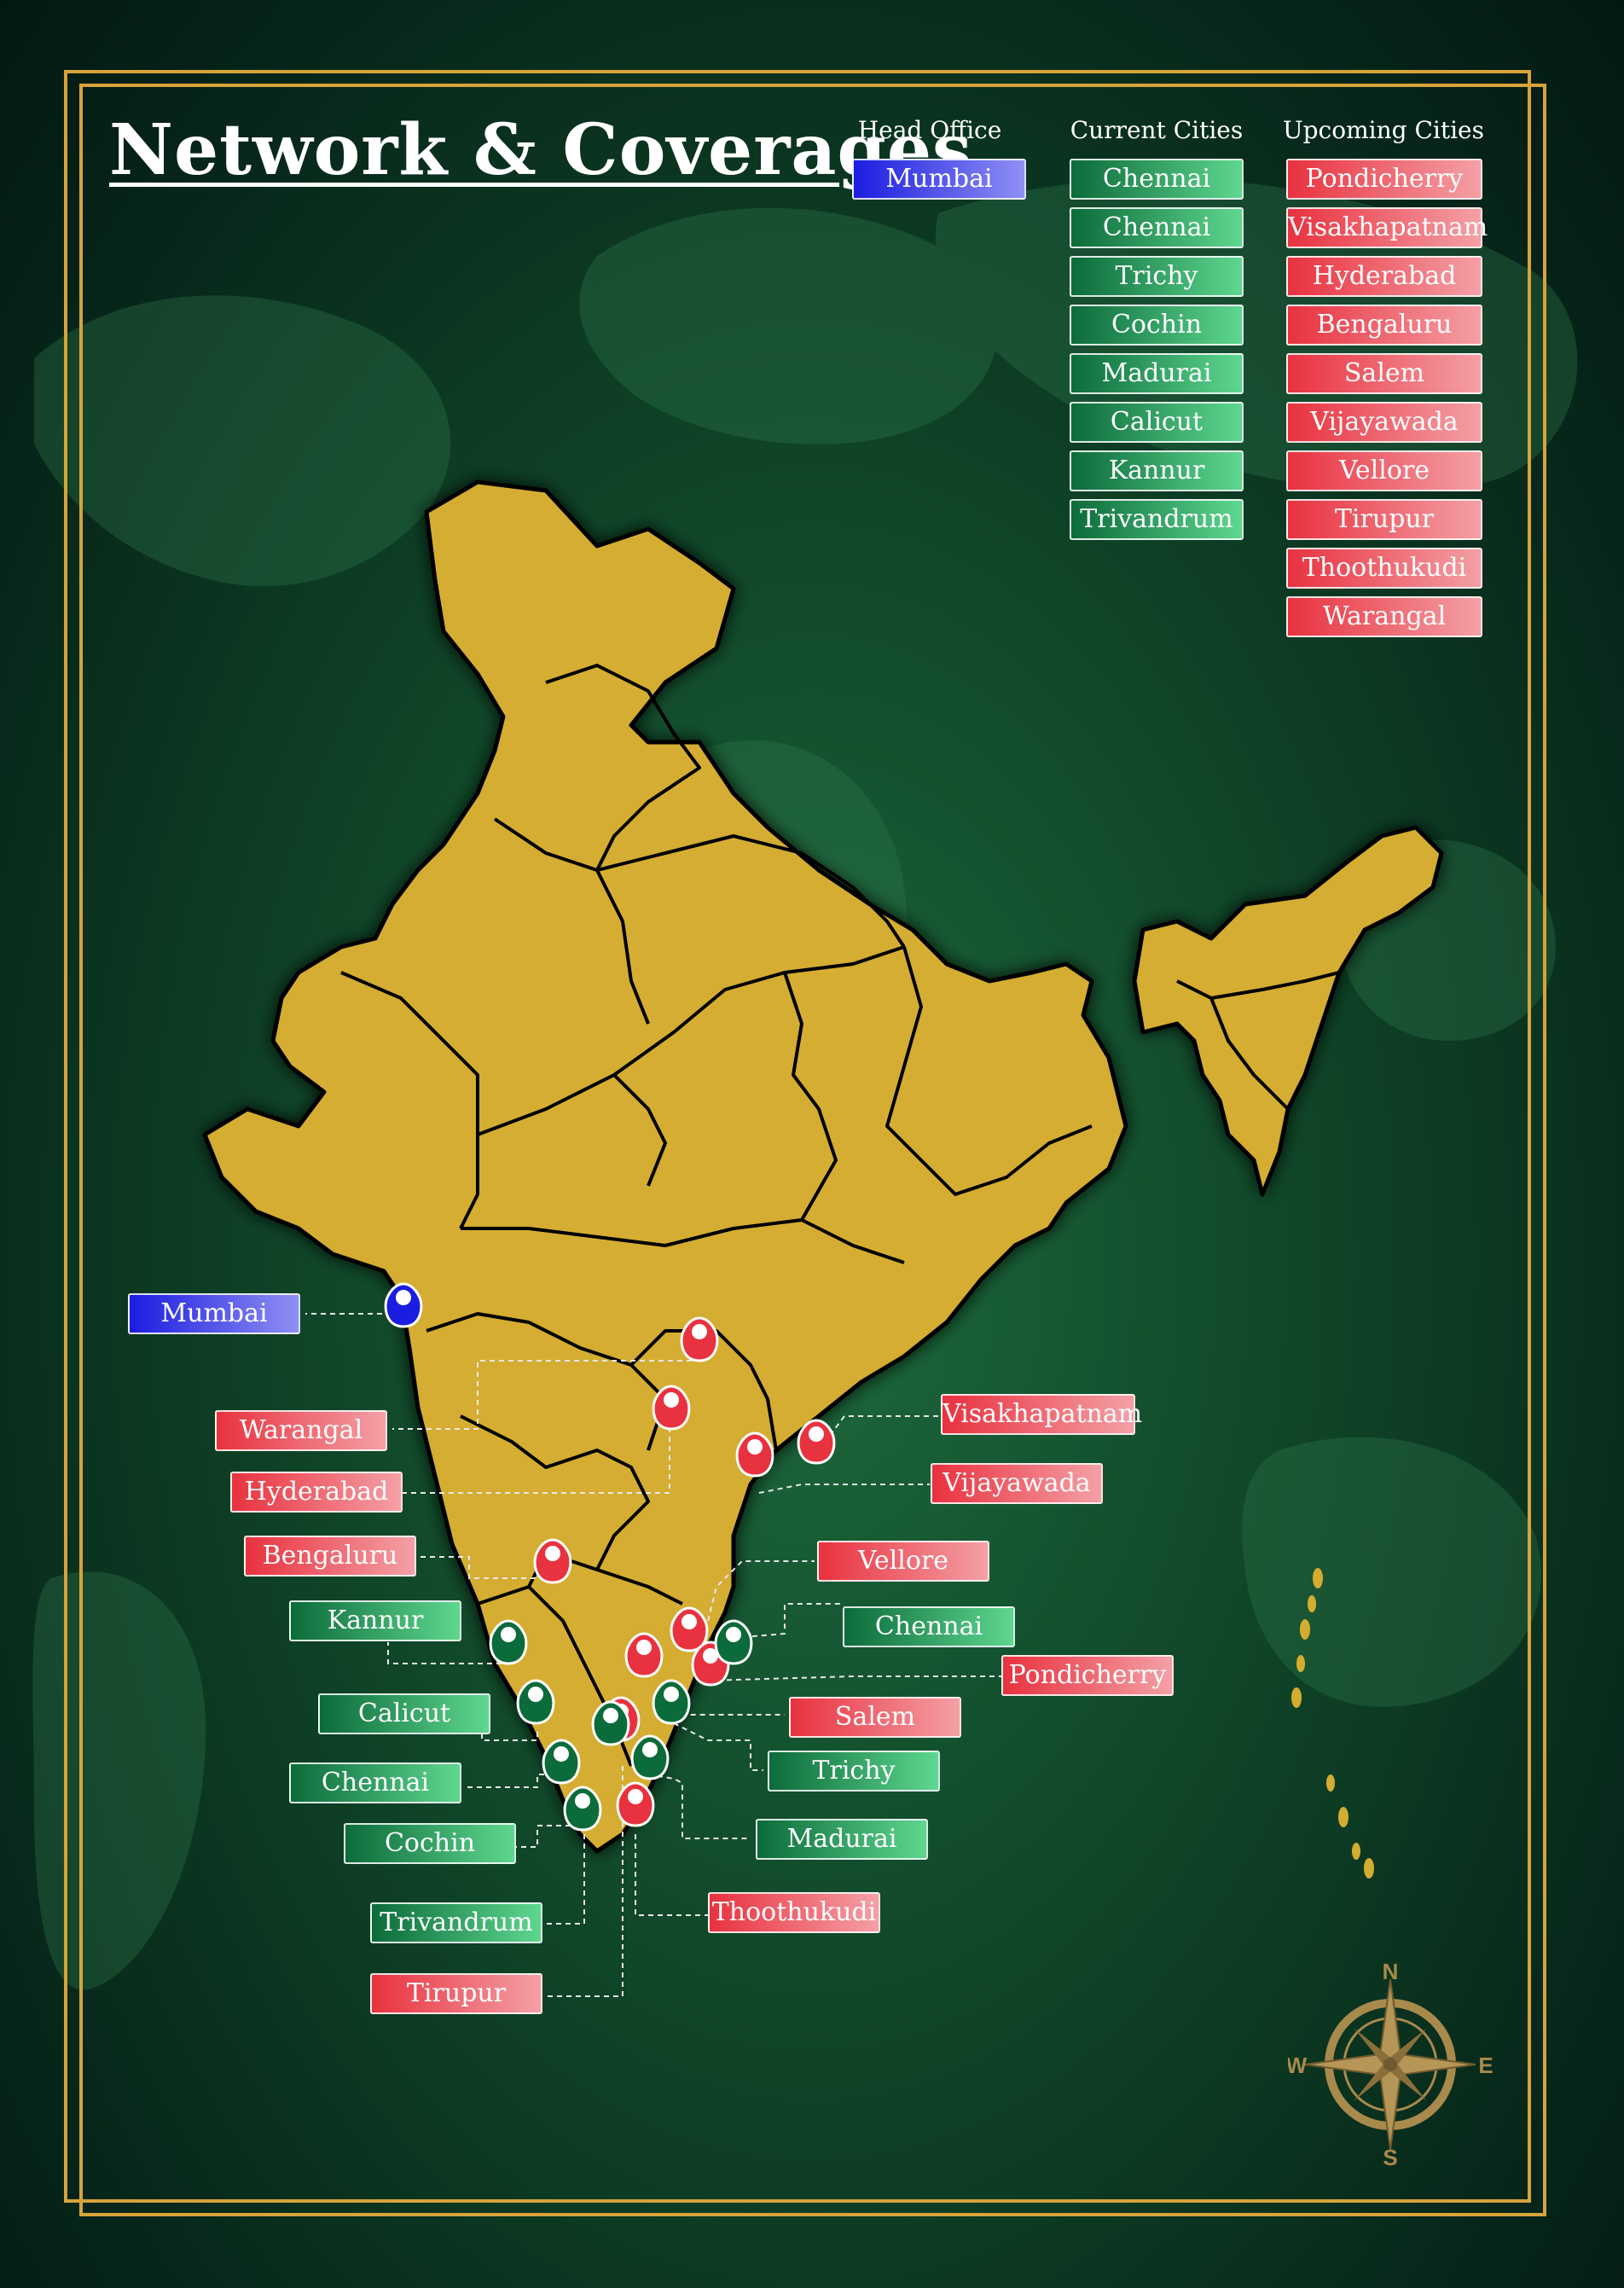 This screenshot has height=2288, width=1624. I want to click on legend-upcoming-city: Bengaluru, so click(1384, 325).